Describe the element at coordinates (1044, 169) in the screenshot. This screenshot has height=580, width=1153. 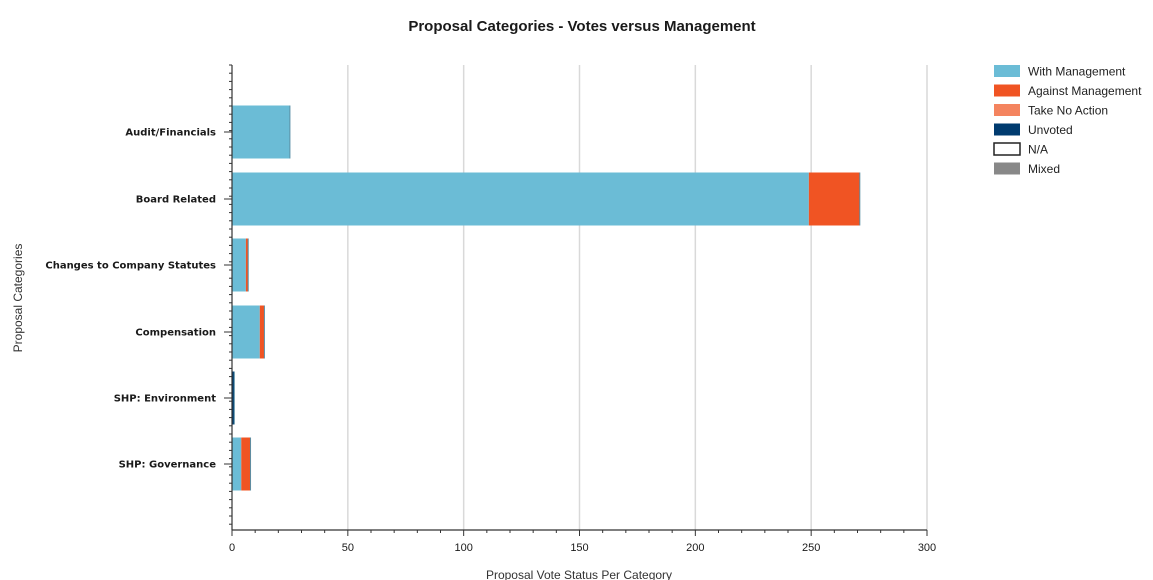
I see `legend-label: Mixed` at that location.